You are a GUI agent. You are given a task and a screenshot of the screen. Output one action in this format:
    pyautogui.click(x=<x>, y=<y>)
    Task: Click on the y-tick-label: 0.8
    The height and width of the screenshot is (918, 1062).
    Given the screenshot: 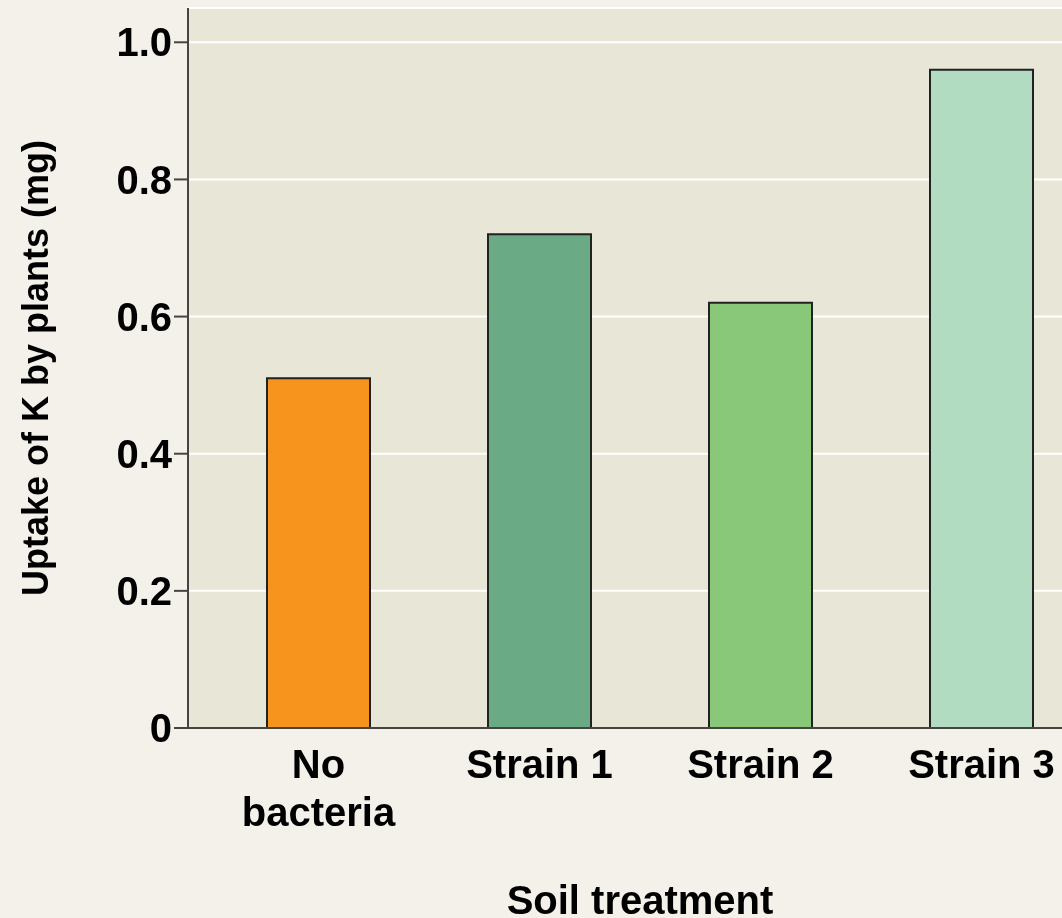 What is the action you would take?
    pyautogui.click(x=144, y=179)
    